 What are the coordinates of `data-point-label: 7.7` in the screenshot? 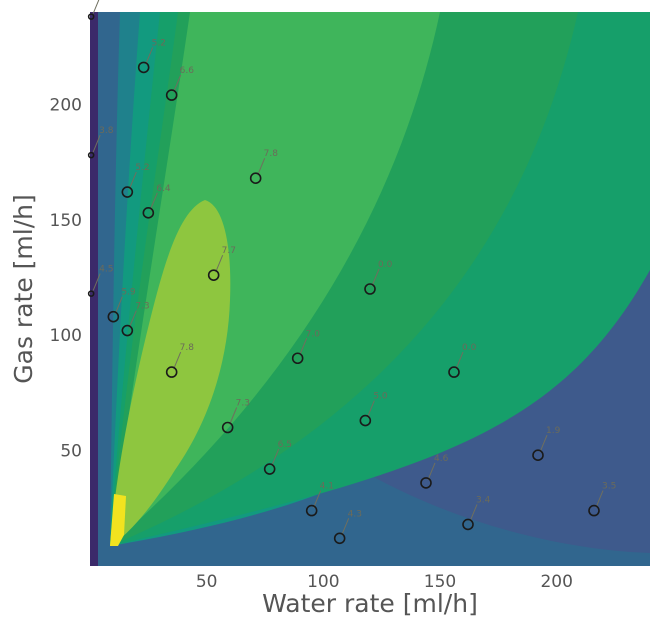 It's located at (229, 251).